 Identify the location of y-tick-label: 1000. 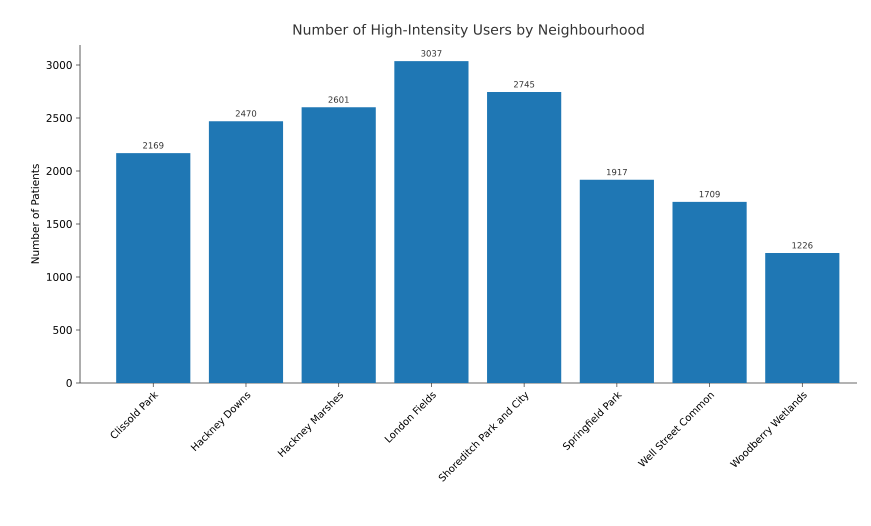
(59, 277).